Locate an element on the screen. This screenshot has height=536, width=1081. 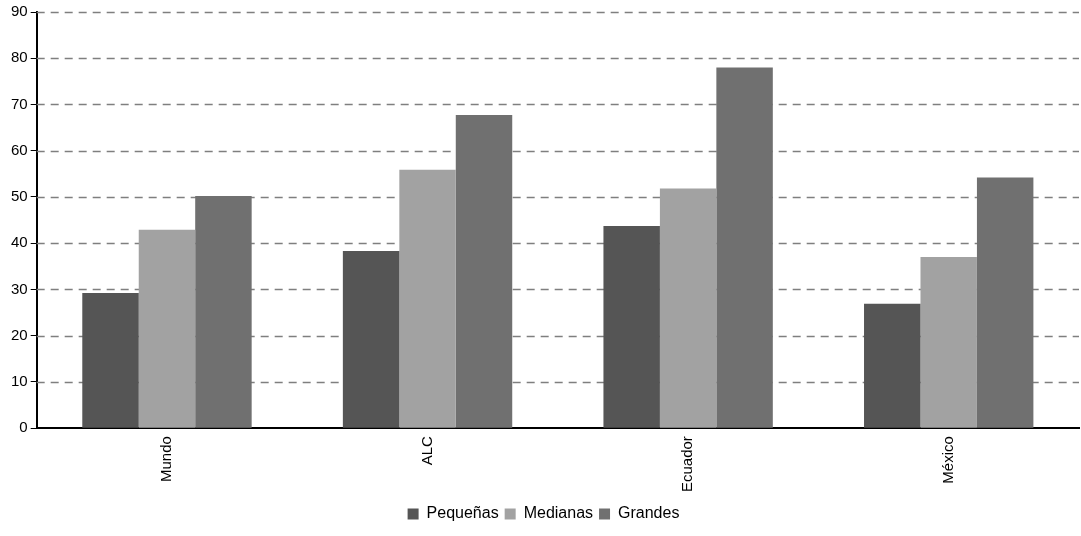
y-tick-label: 40 is located at coordinates (19, 242).